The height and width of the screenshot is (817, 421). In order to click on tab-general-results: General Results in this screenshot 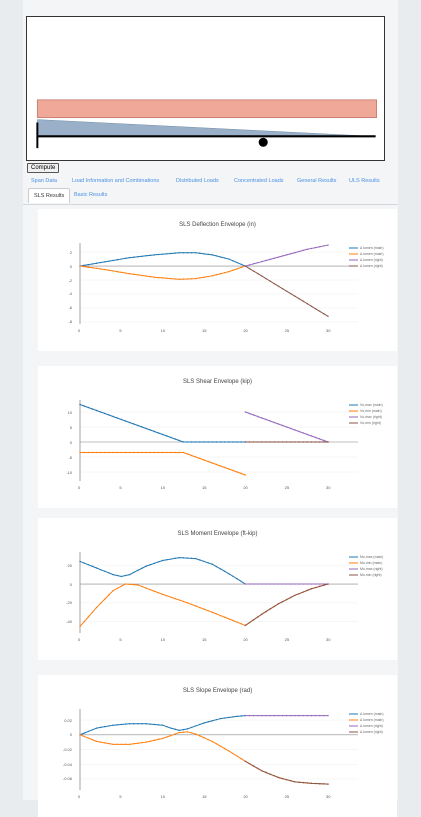, I will do `click(317, 181)`.